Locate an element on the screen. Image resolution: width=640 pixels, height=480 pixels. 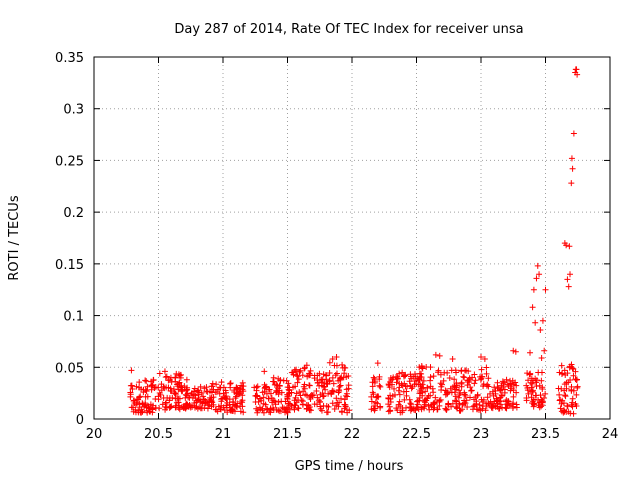
x-tick-label: 22.5 is located at coordinates (416, 434).